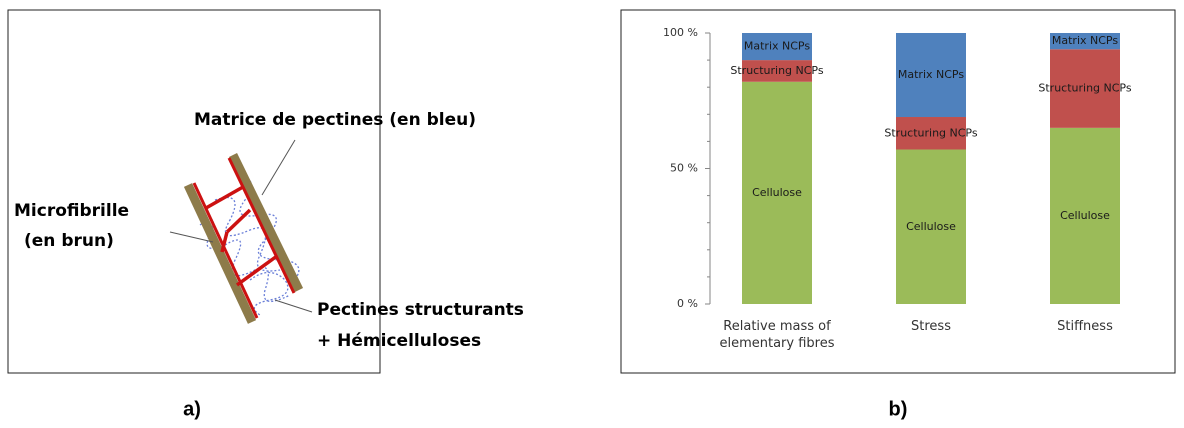  I want to click on fibre-diagram, so click(241, 231).